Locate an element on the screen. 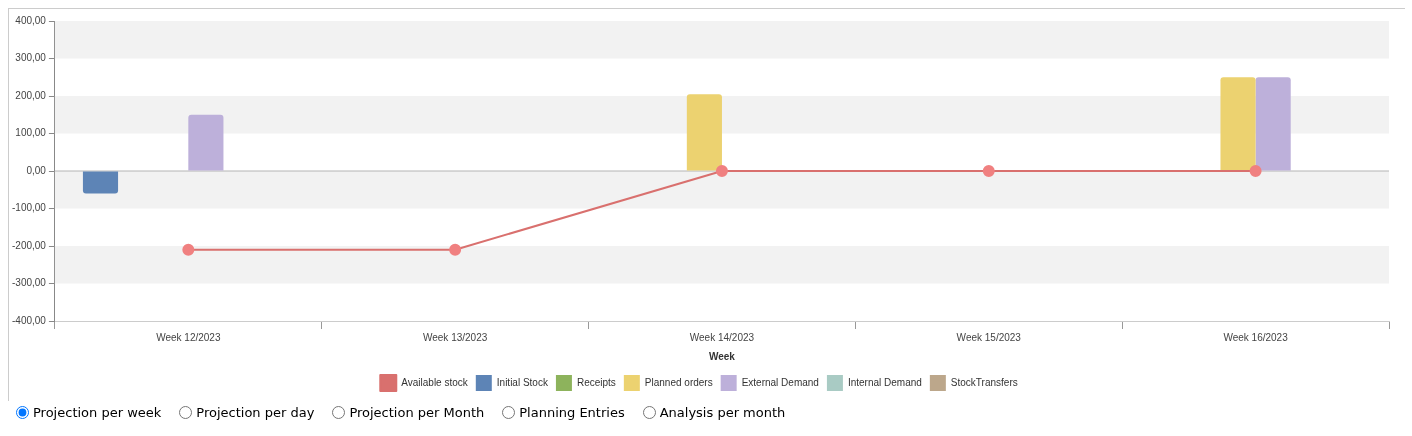 The image size is (1412, 436). x-tick-label: Week 14/2023 is located at coordinates (722, 337).